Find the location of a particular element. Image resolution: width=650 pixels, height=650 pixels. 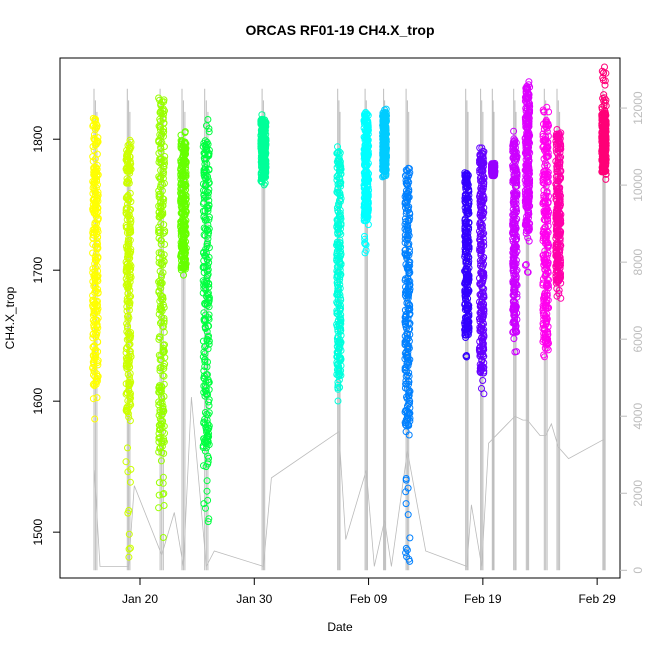

flight-4-series is located at coordinates (183, 203).